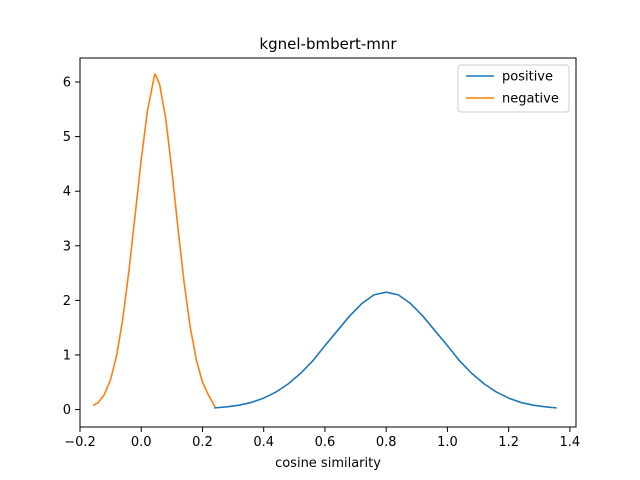 The width and height of the screenshot is (640, 480). Describe the element at coordinates (508, 442) in the screenshot. I see `x-tick-label: 1.2` at that location.